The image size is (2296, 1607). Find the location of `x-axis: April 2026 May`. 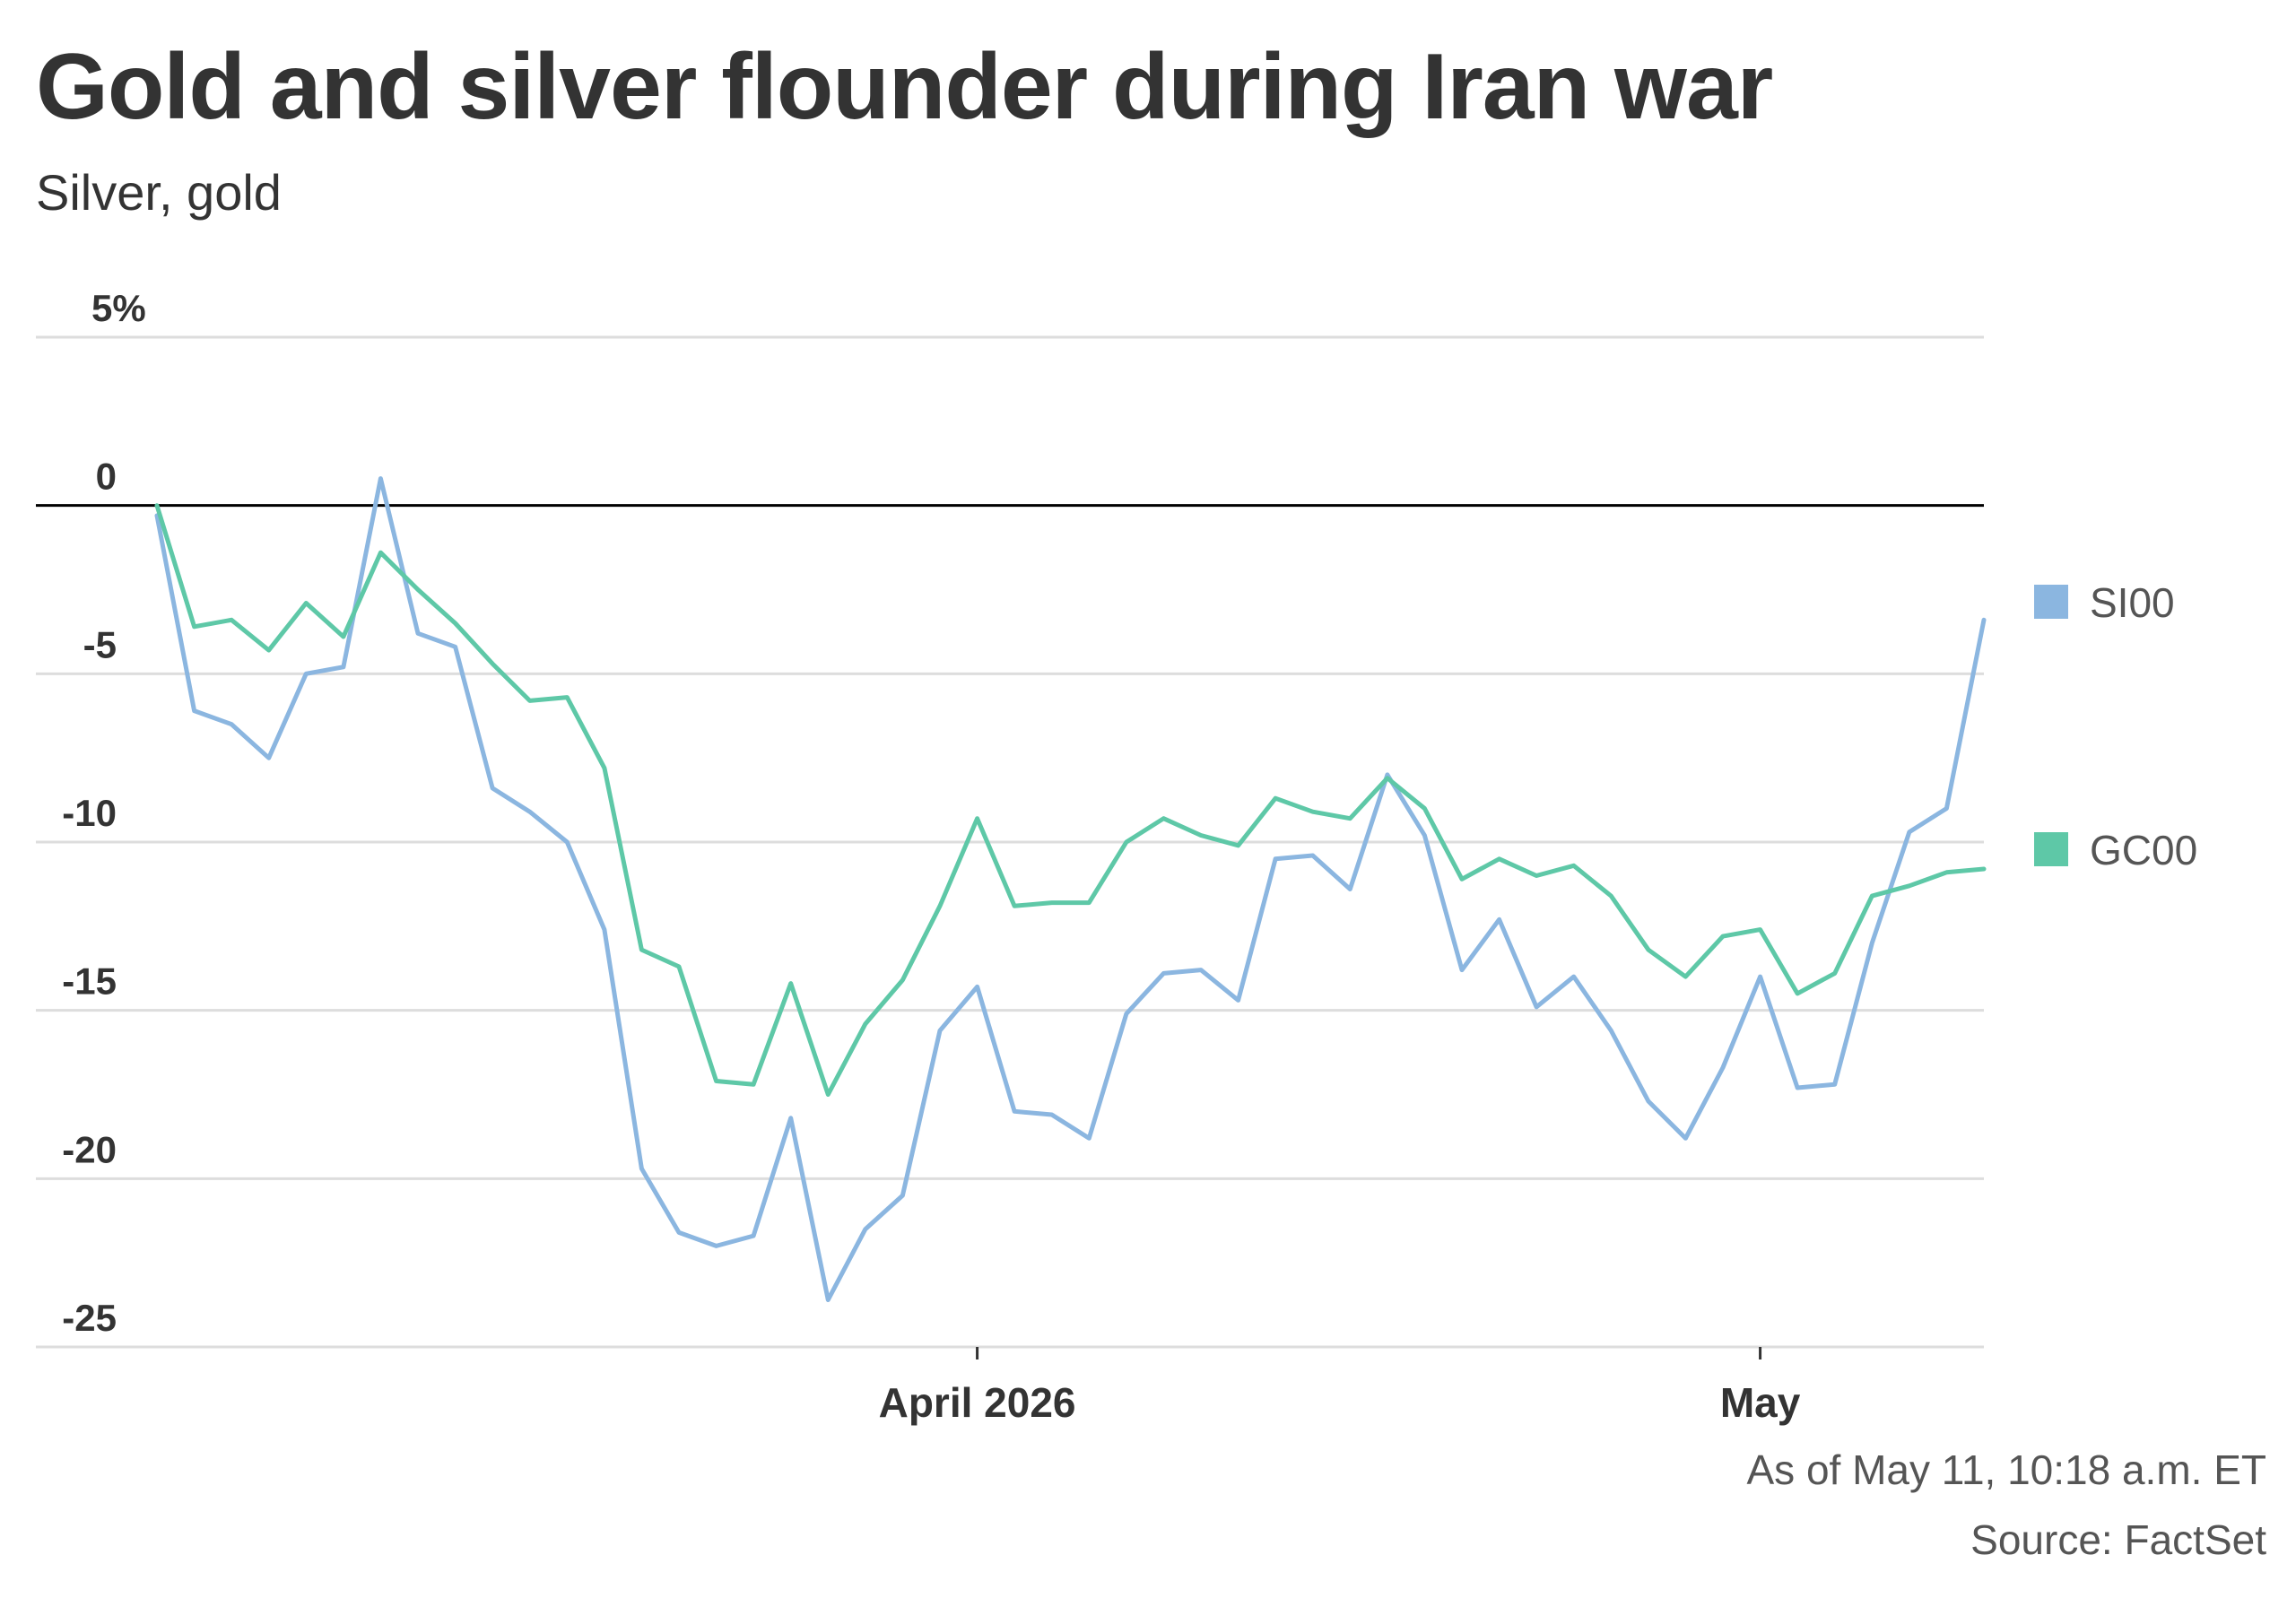

x-axis: April 2026 May is located at coordinates (1340, 1387).